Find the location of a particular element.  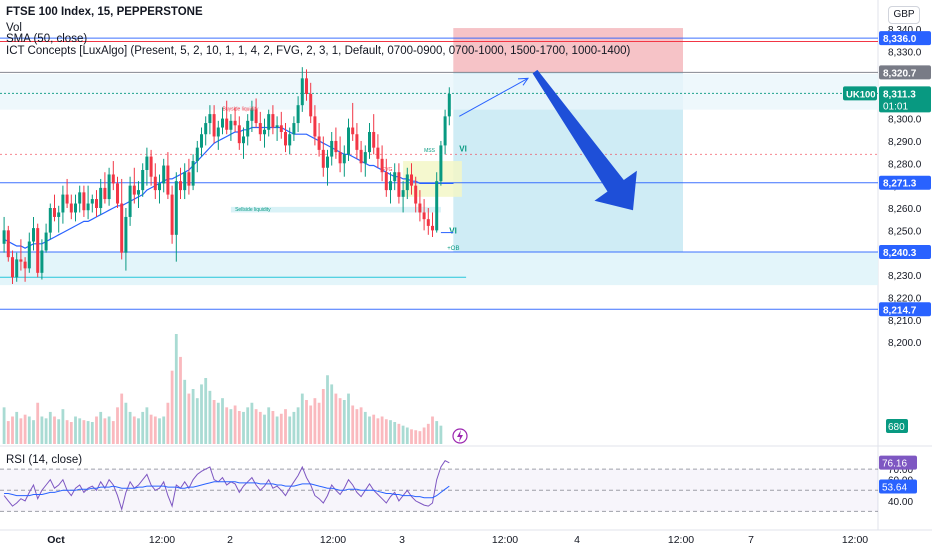

mss-label: MSS is located at coordinates (430, 151).